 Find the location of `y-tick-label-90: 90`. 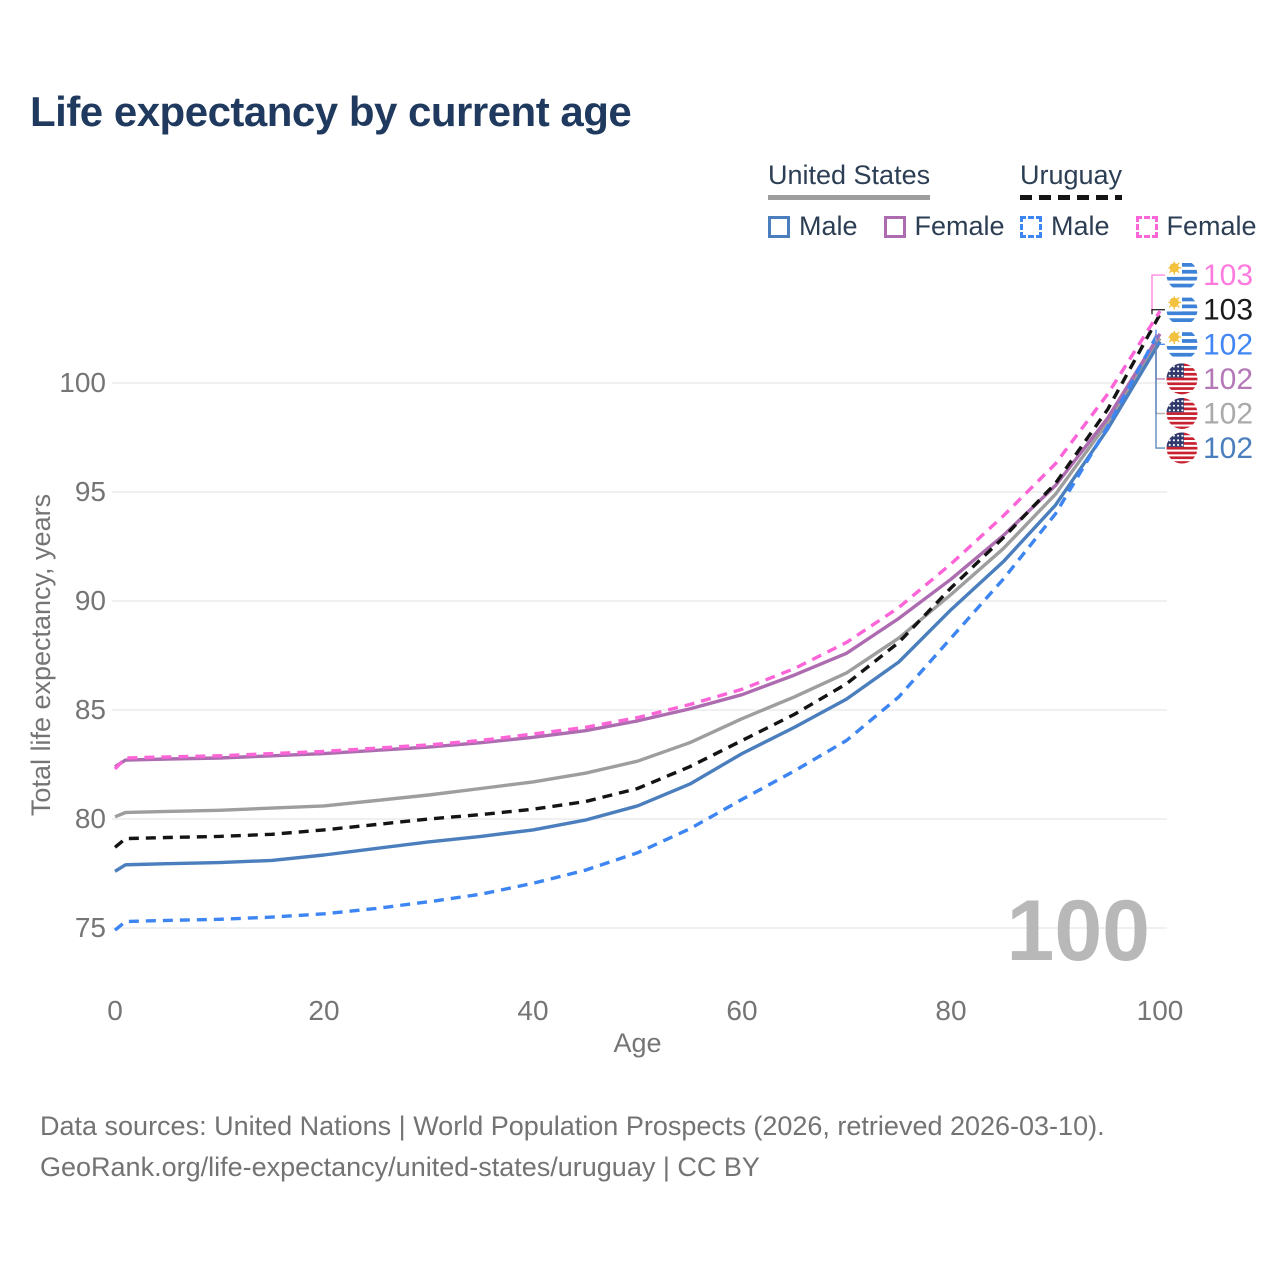

y-tick-label-90: 90 is located at coordinates (90, 600).